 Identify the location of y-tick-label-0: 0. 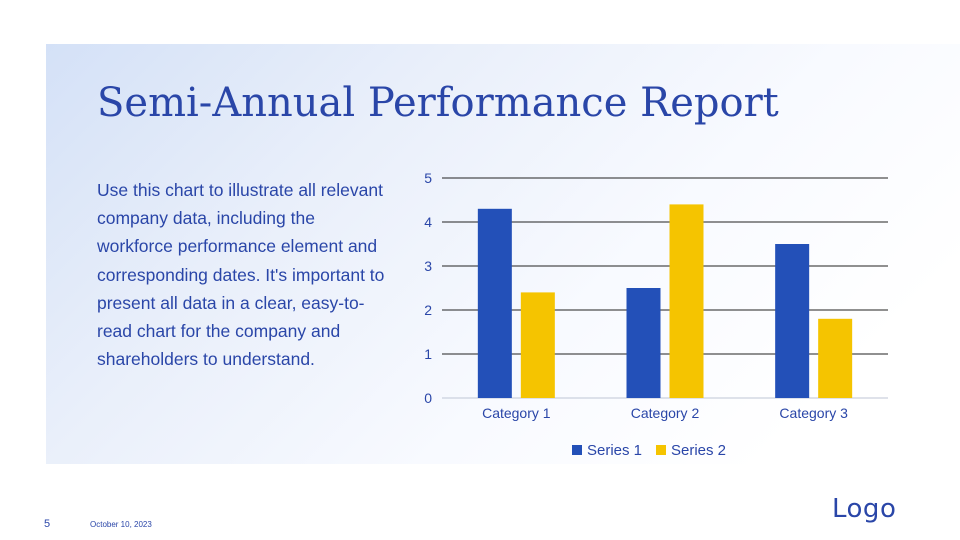
(428, 398).